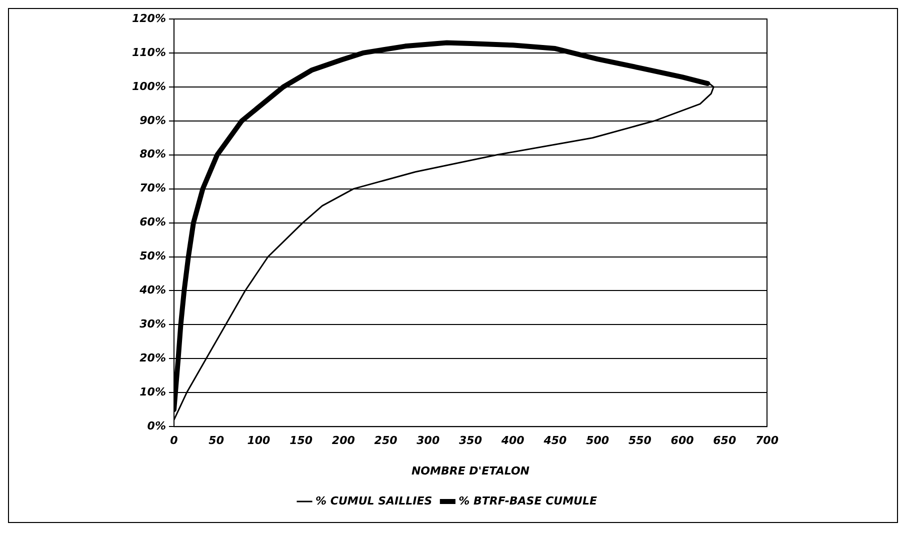 The height and width of the screenshot is (535, 908). Describe the element at coordinates (386, 441) in the screenshot. I see `x-tick-label: 250` at that location.